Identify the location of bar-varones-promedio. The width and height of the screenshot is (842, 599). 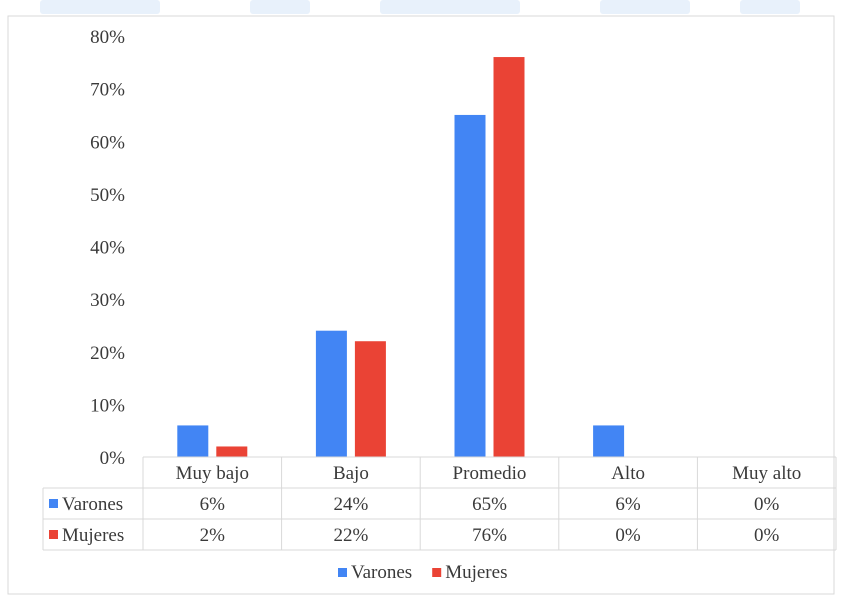
(470, 285).